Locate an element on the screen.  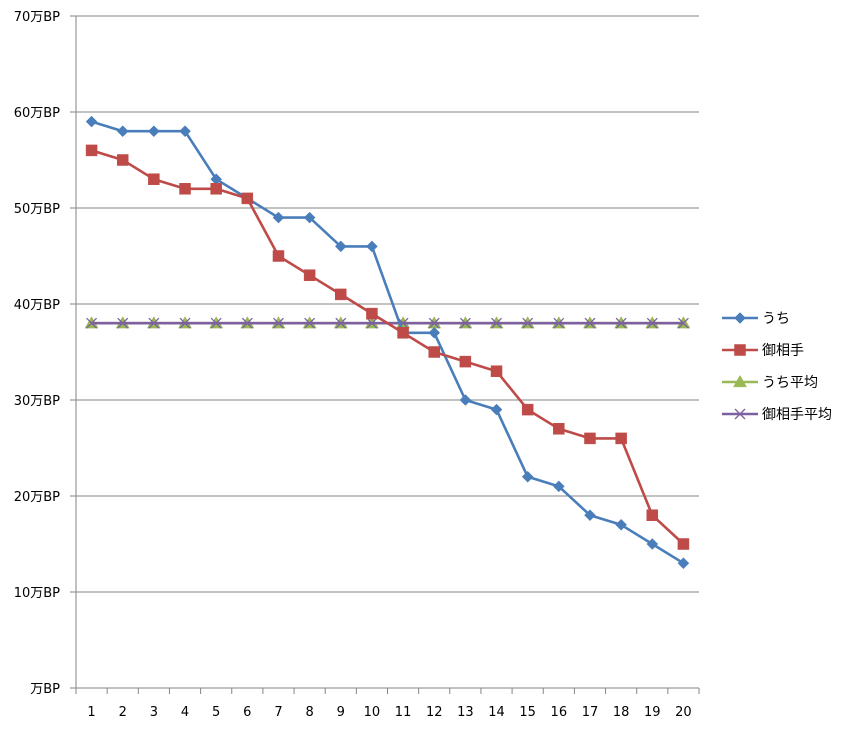
x-tick-label: 15 is located at coordinates (527, 712).